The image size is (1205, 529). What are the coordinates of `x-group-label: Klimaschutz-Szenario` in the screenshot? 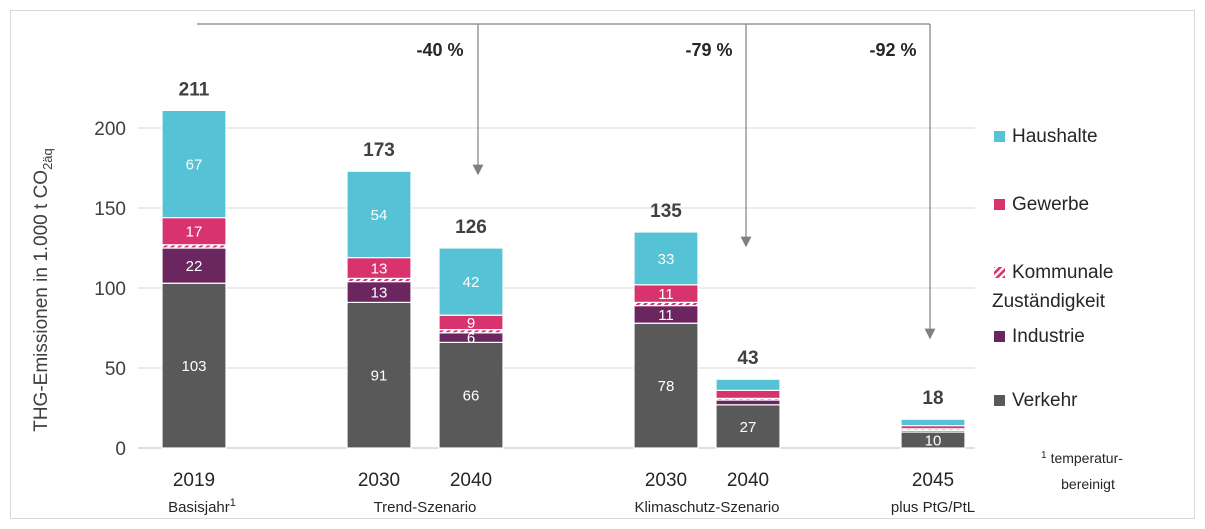 It's located at (706, 507).